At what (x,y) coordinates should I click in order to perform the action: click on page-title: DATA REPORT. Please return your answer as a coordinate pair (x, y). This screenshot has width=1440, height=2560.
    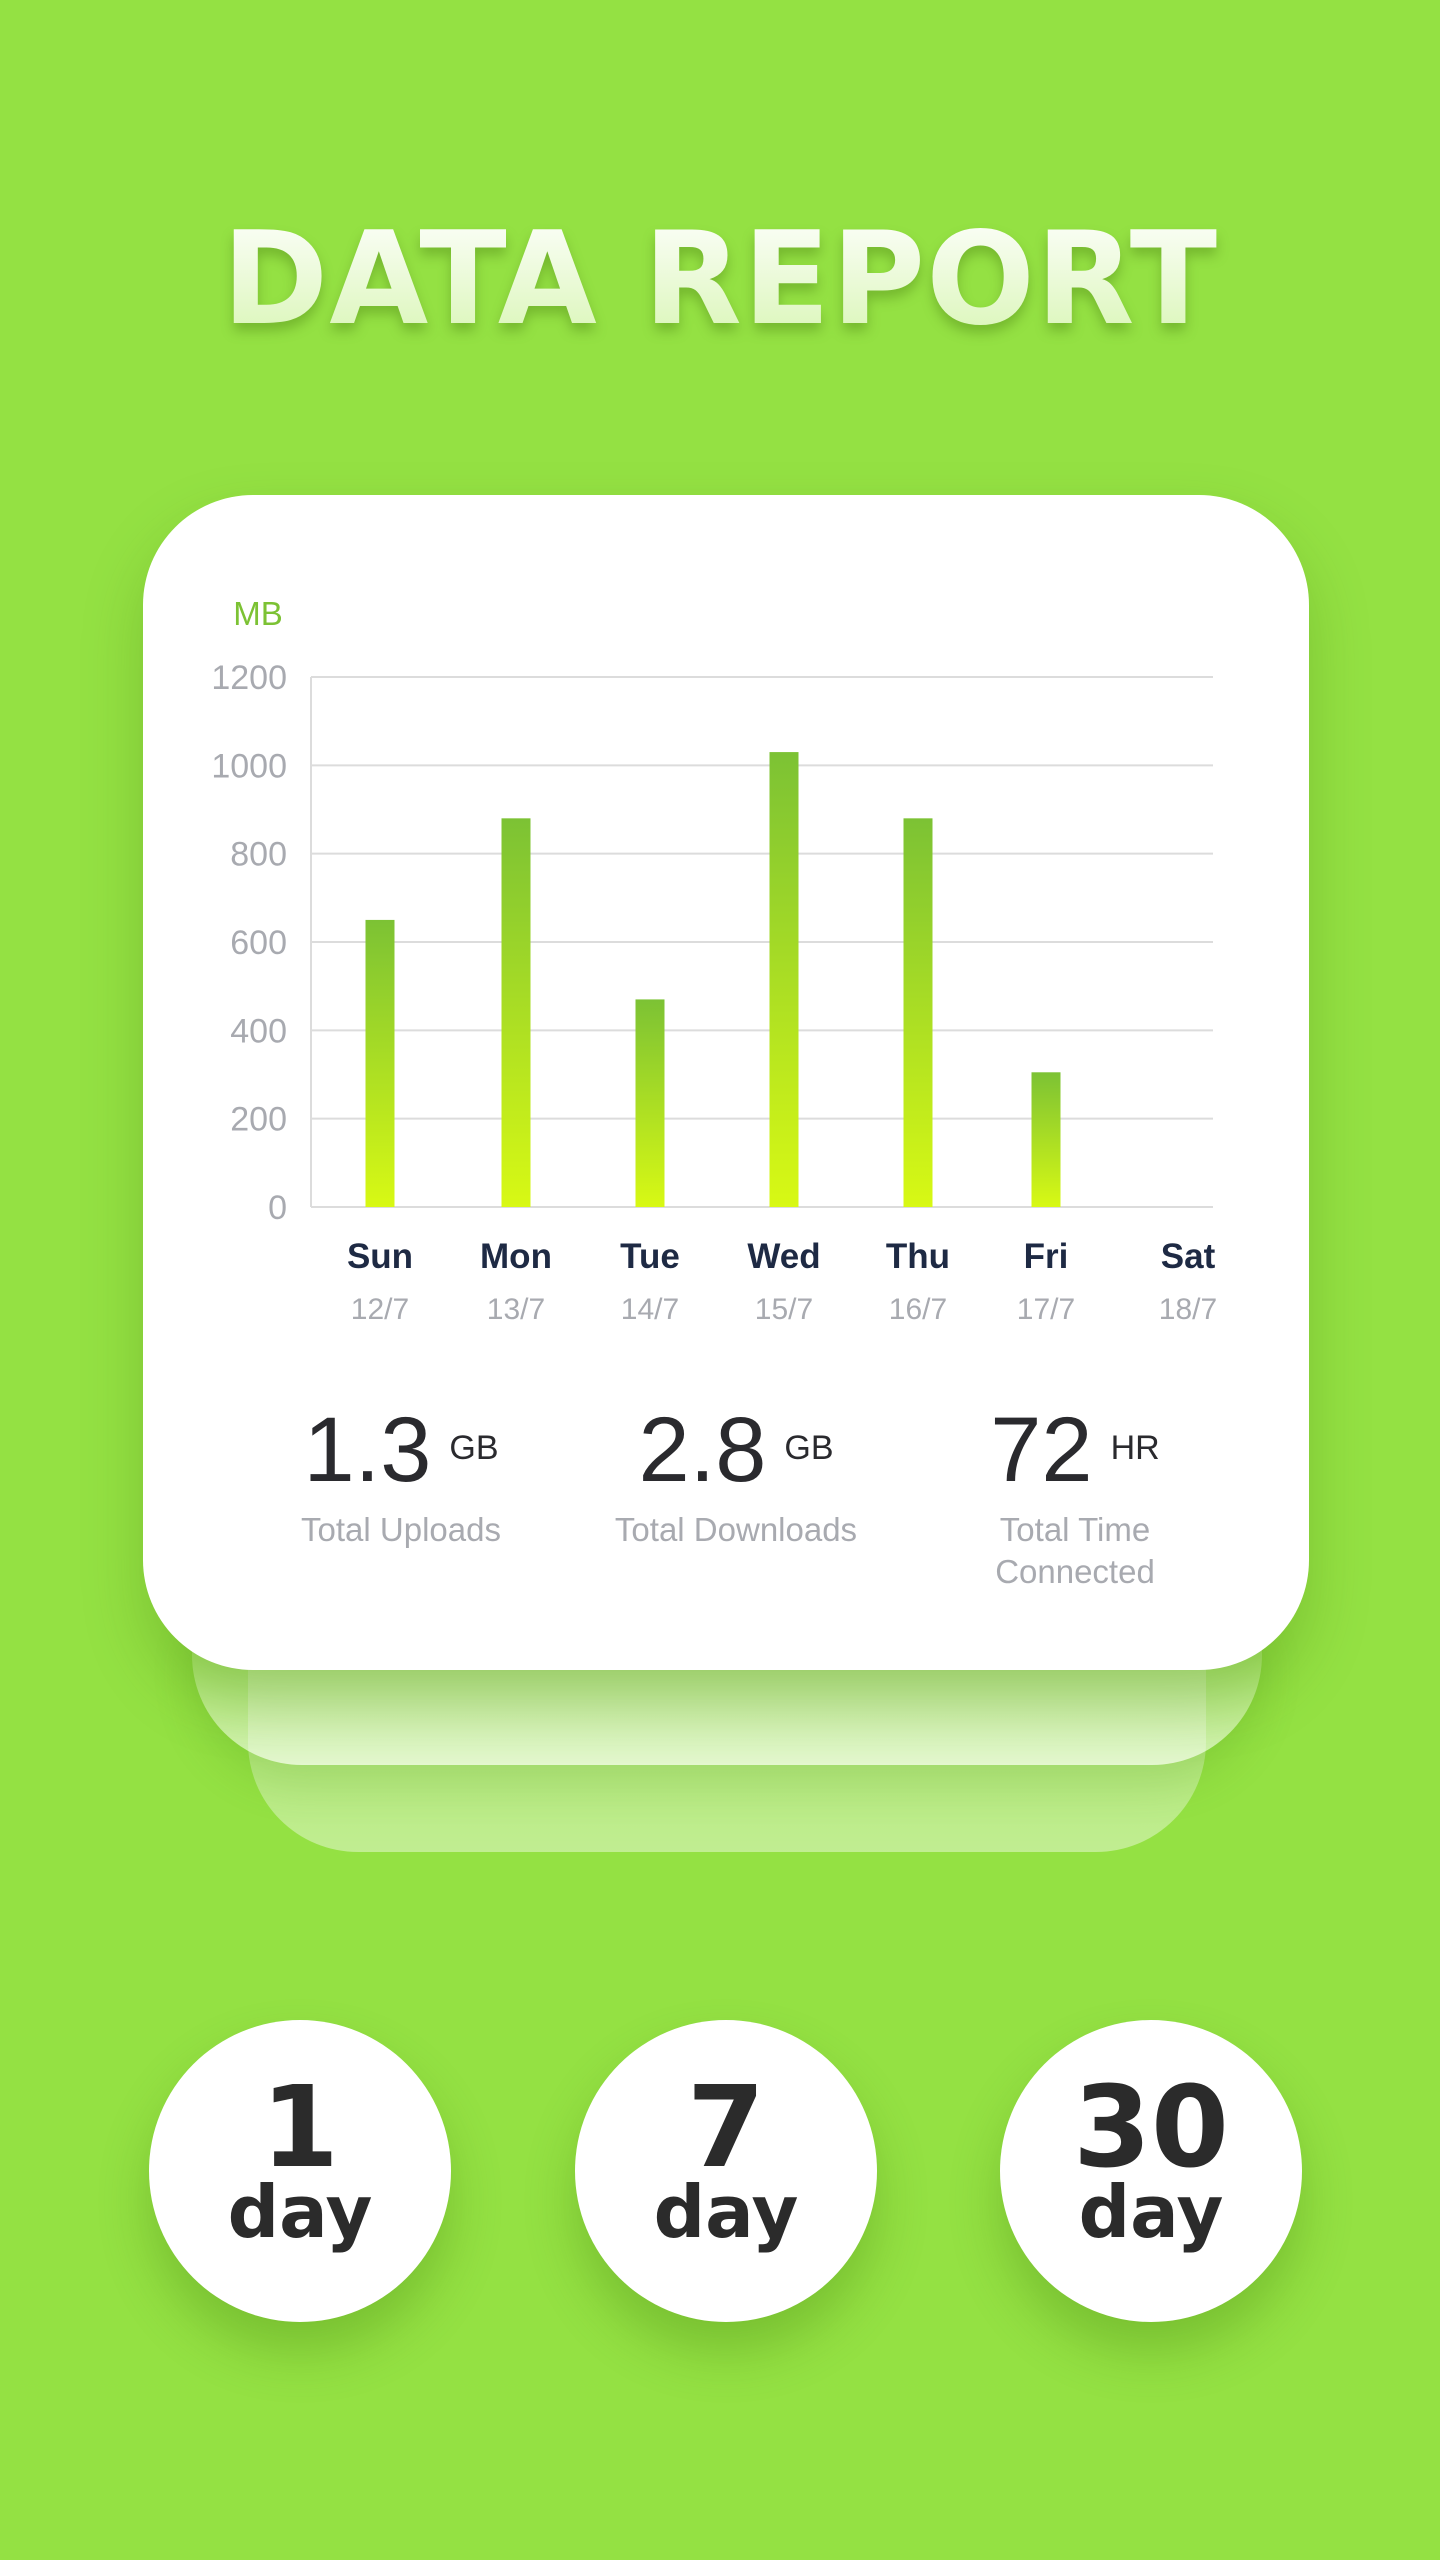
    Looking at the image, I should click on (720, 280).